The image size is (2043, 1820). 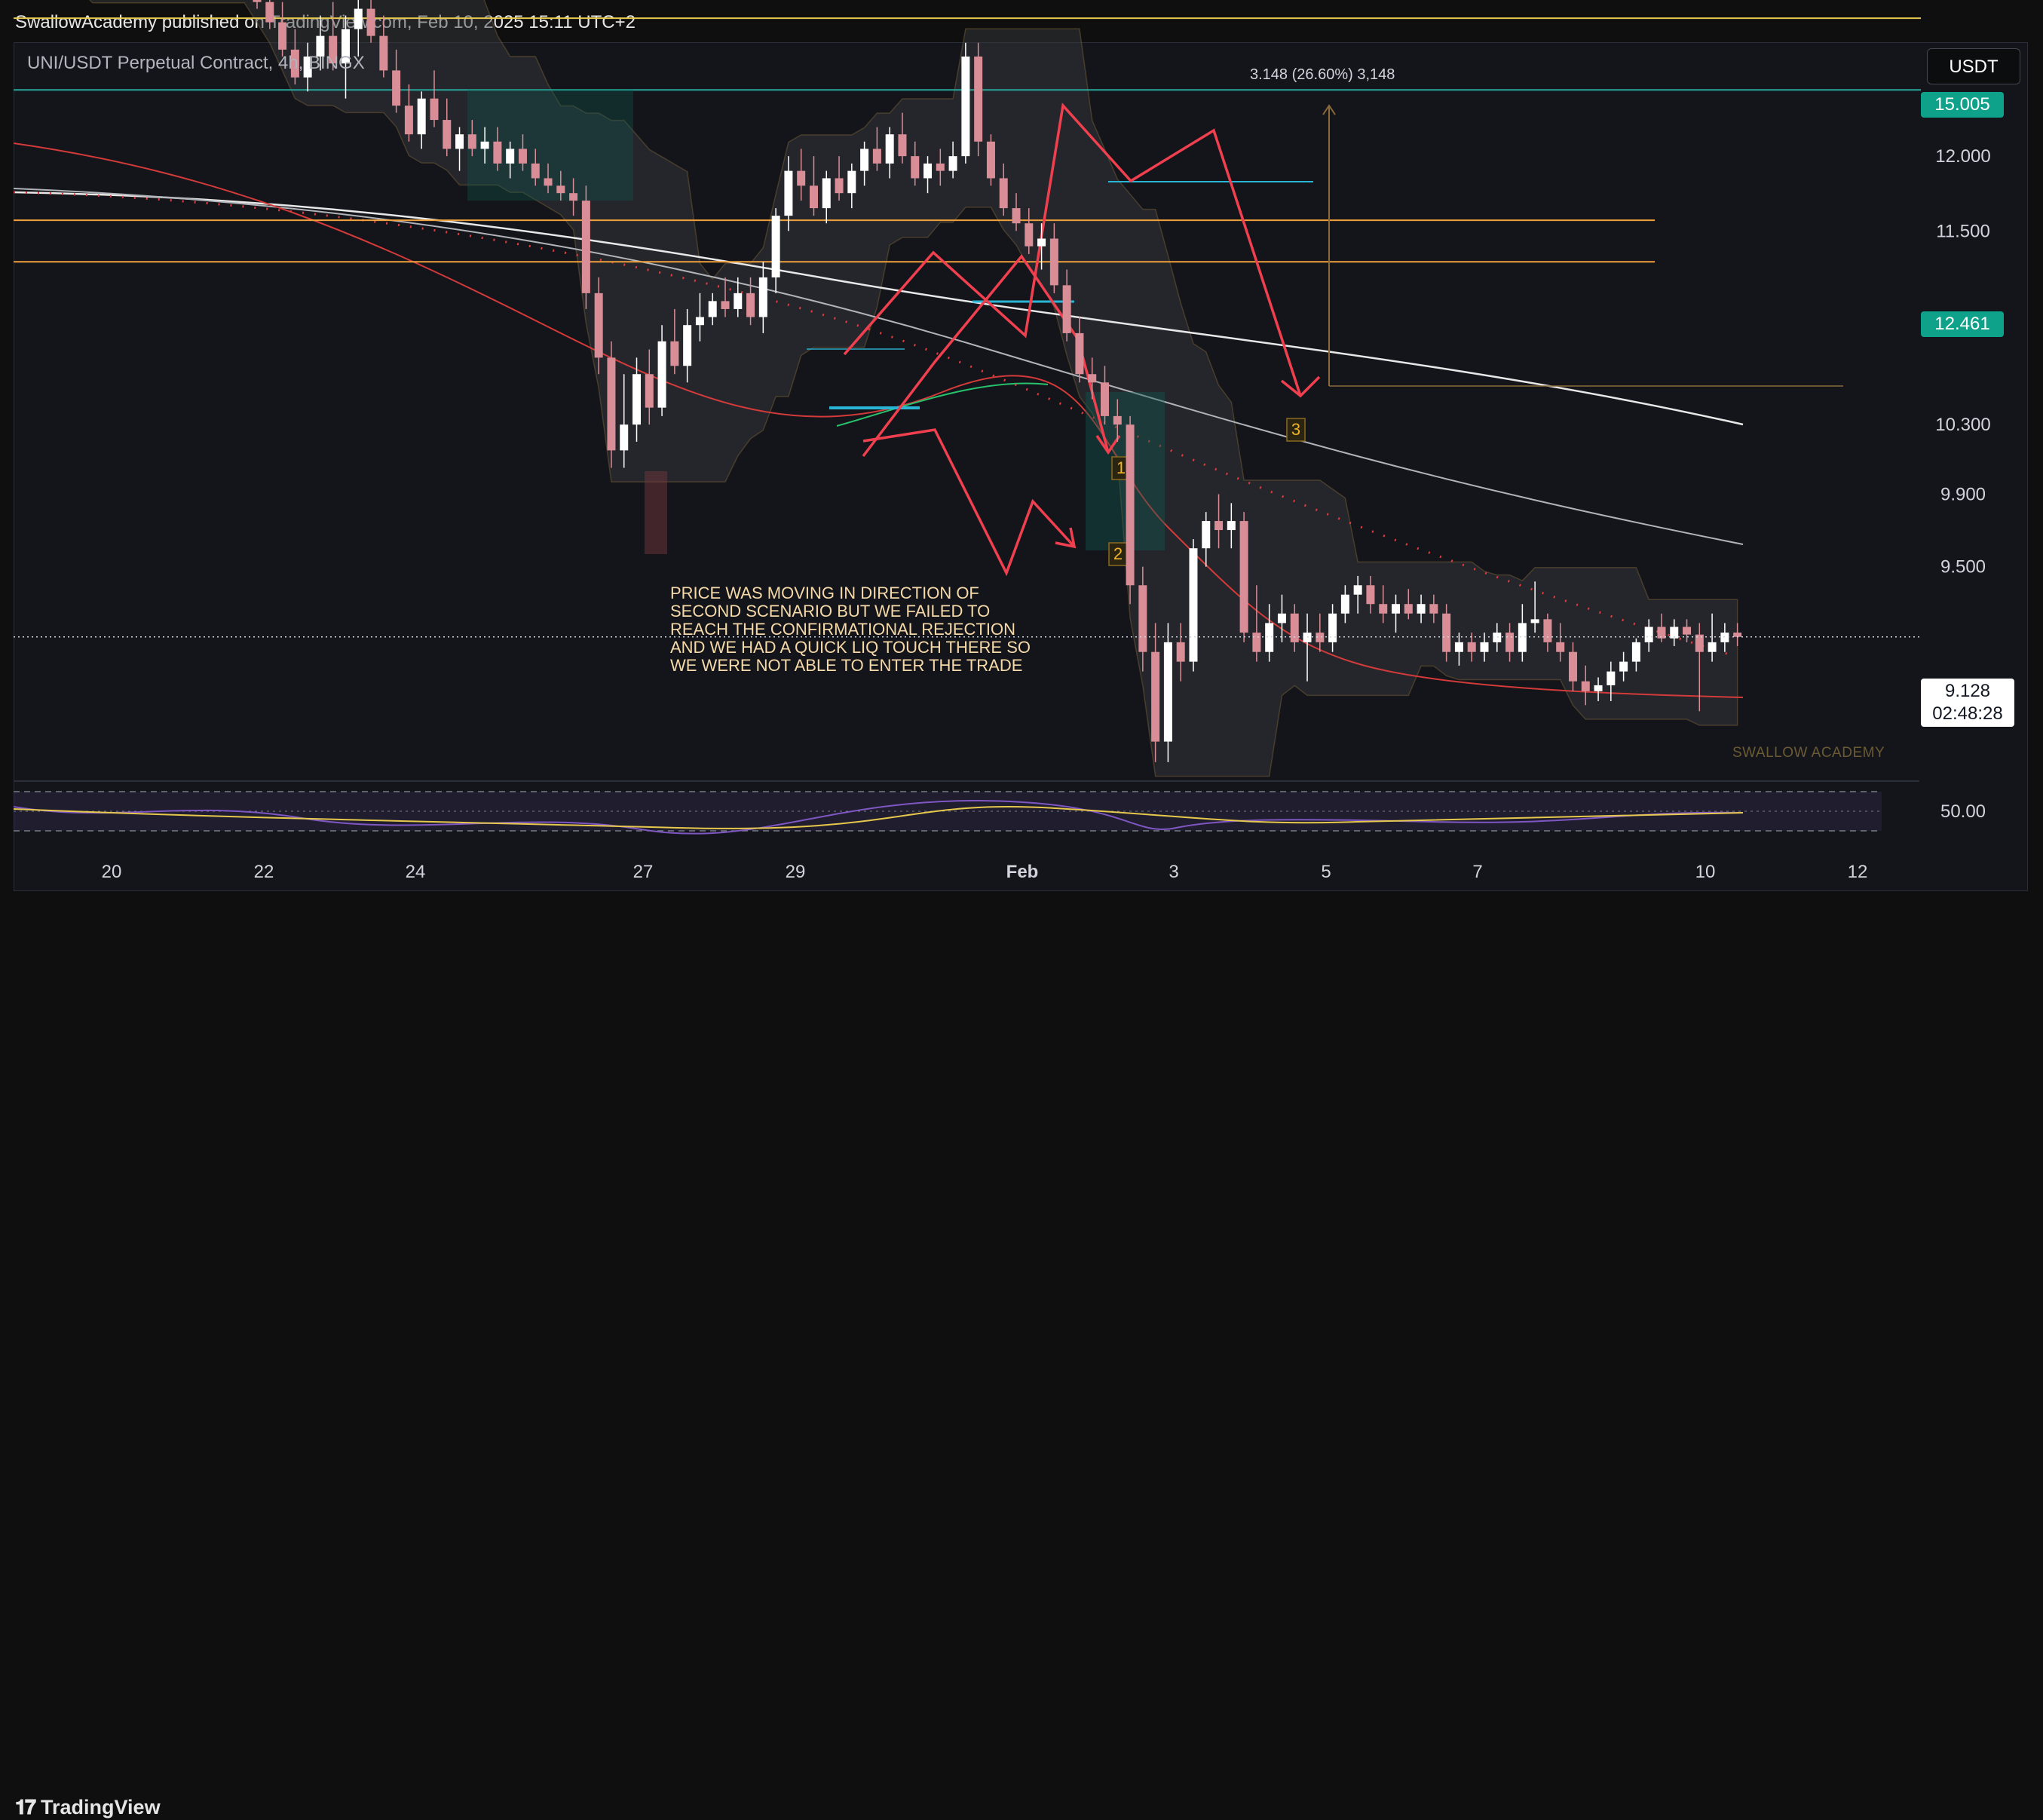 What do you see at coordinates (1705, 872) in the screenshot?
I see `x-tick-label: 10` at bounding box center [1705, 872].